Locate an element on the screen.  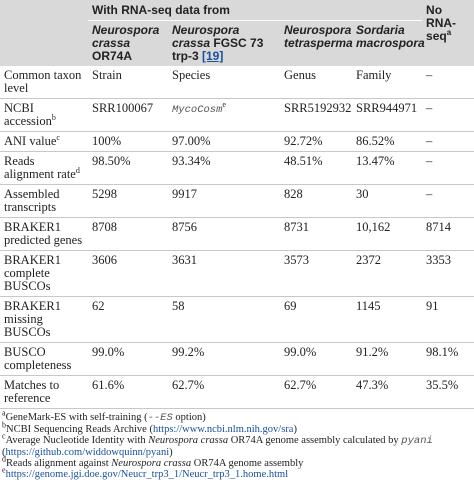
row-label: Reads alignment rated is located at coordinates (44, 168).